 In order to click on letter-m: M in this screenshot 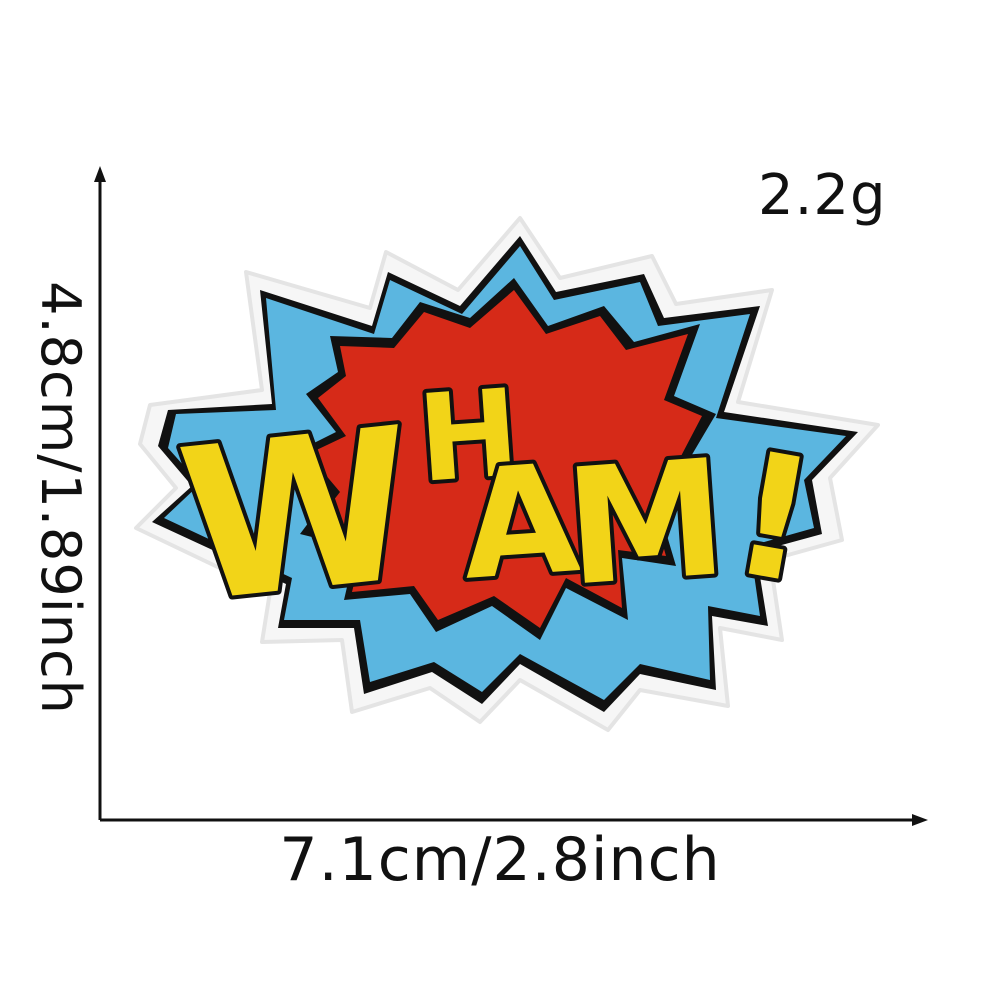, I will do `click(646, 523)`.